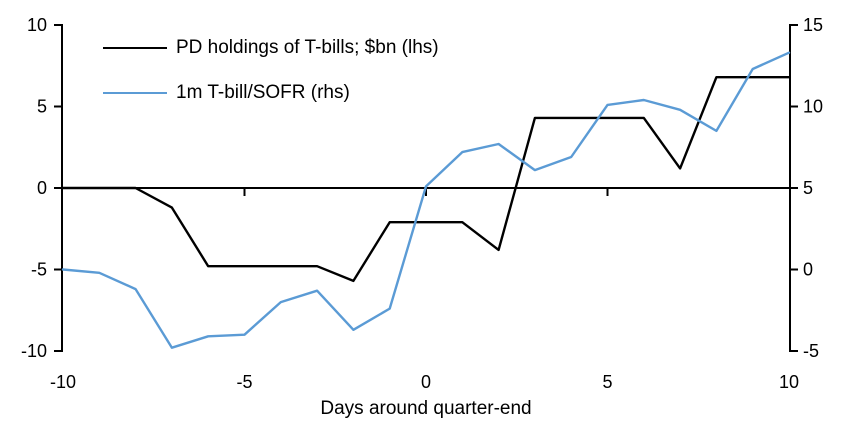 Image resolution: width=852 pixels, height=432 pixels. I want to click on left-axis-tick-label: -5, so click(39, 270).